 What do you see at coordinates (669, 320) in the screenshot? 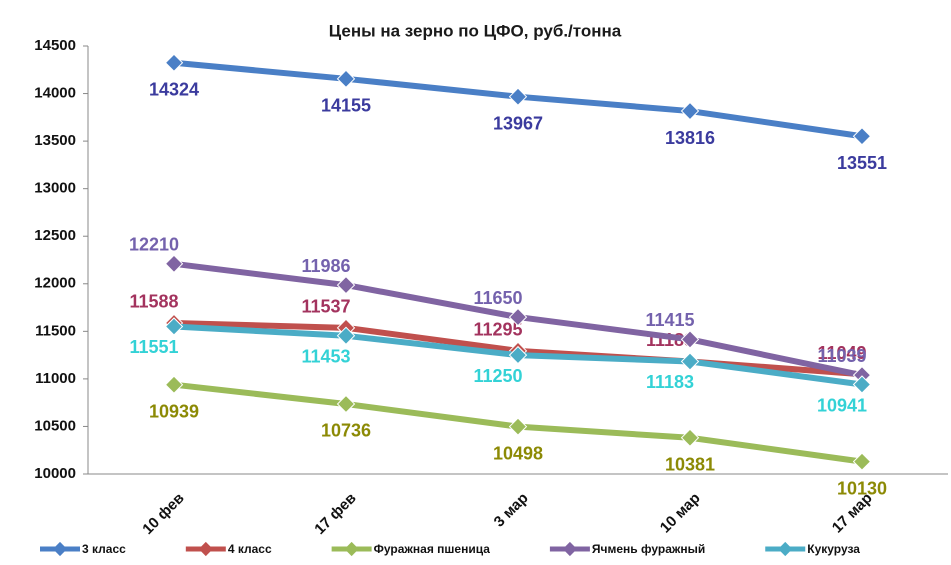
I see `data-label: 11415` at bounding box center [669, 320].